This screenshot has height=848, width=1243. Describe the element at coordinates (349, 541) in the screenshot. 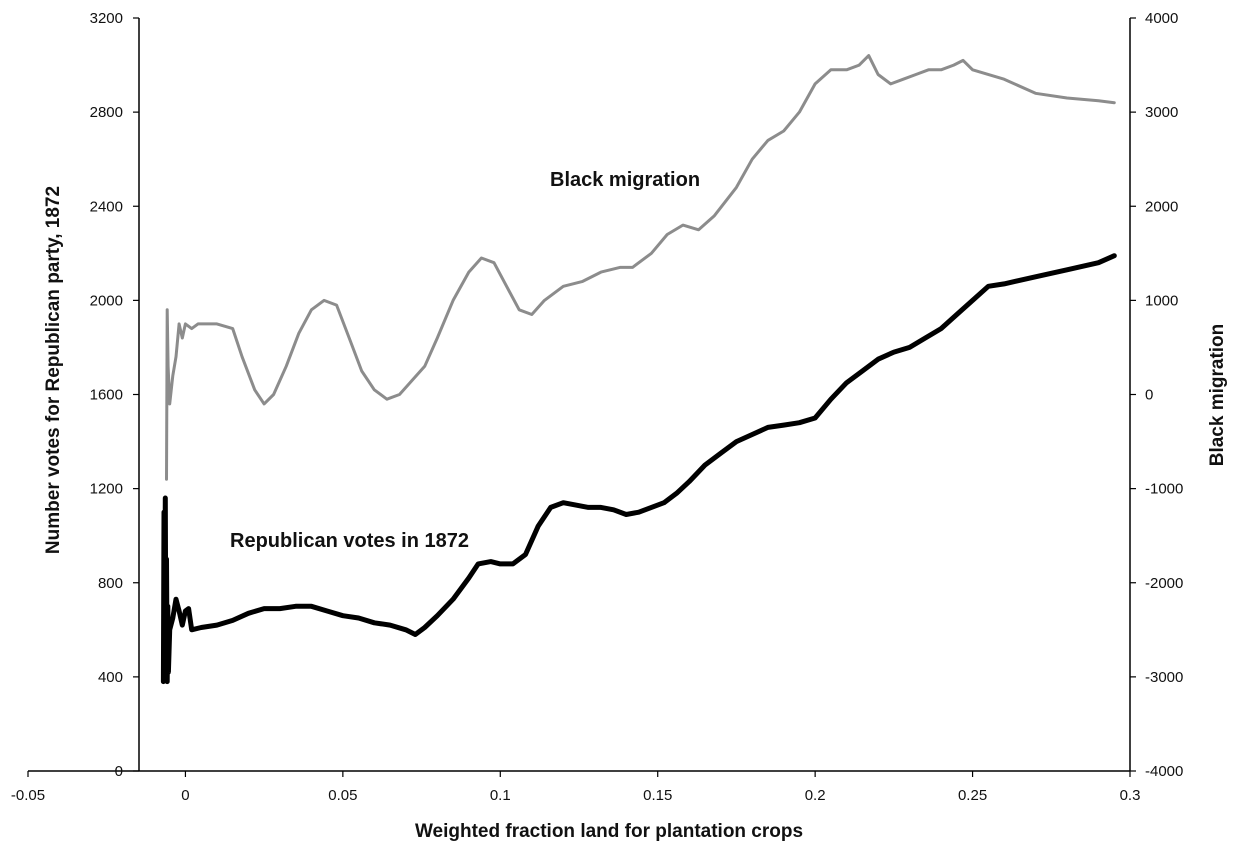

I see `annotation-republican-votes: Republican votes in 1872` at that location.